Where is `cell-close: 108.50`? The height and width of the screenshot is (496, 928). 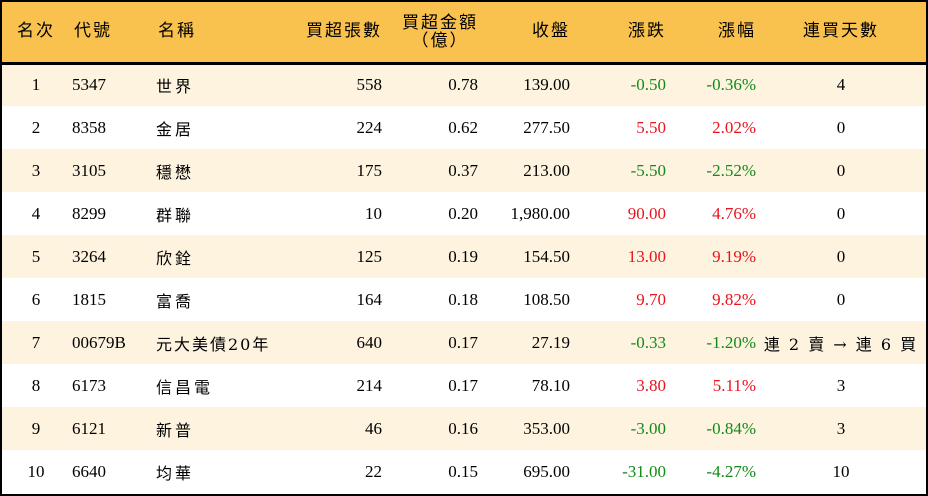 cell-close: 108.50 is located at coordinates (546, 299).